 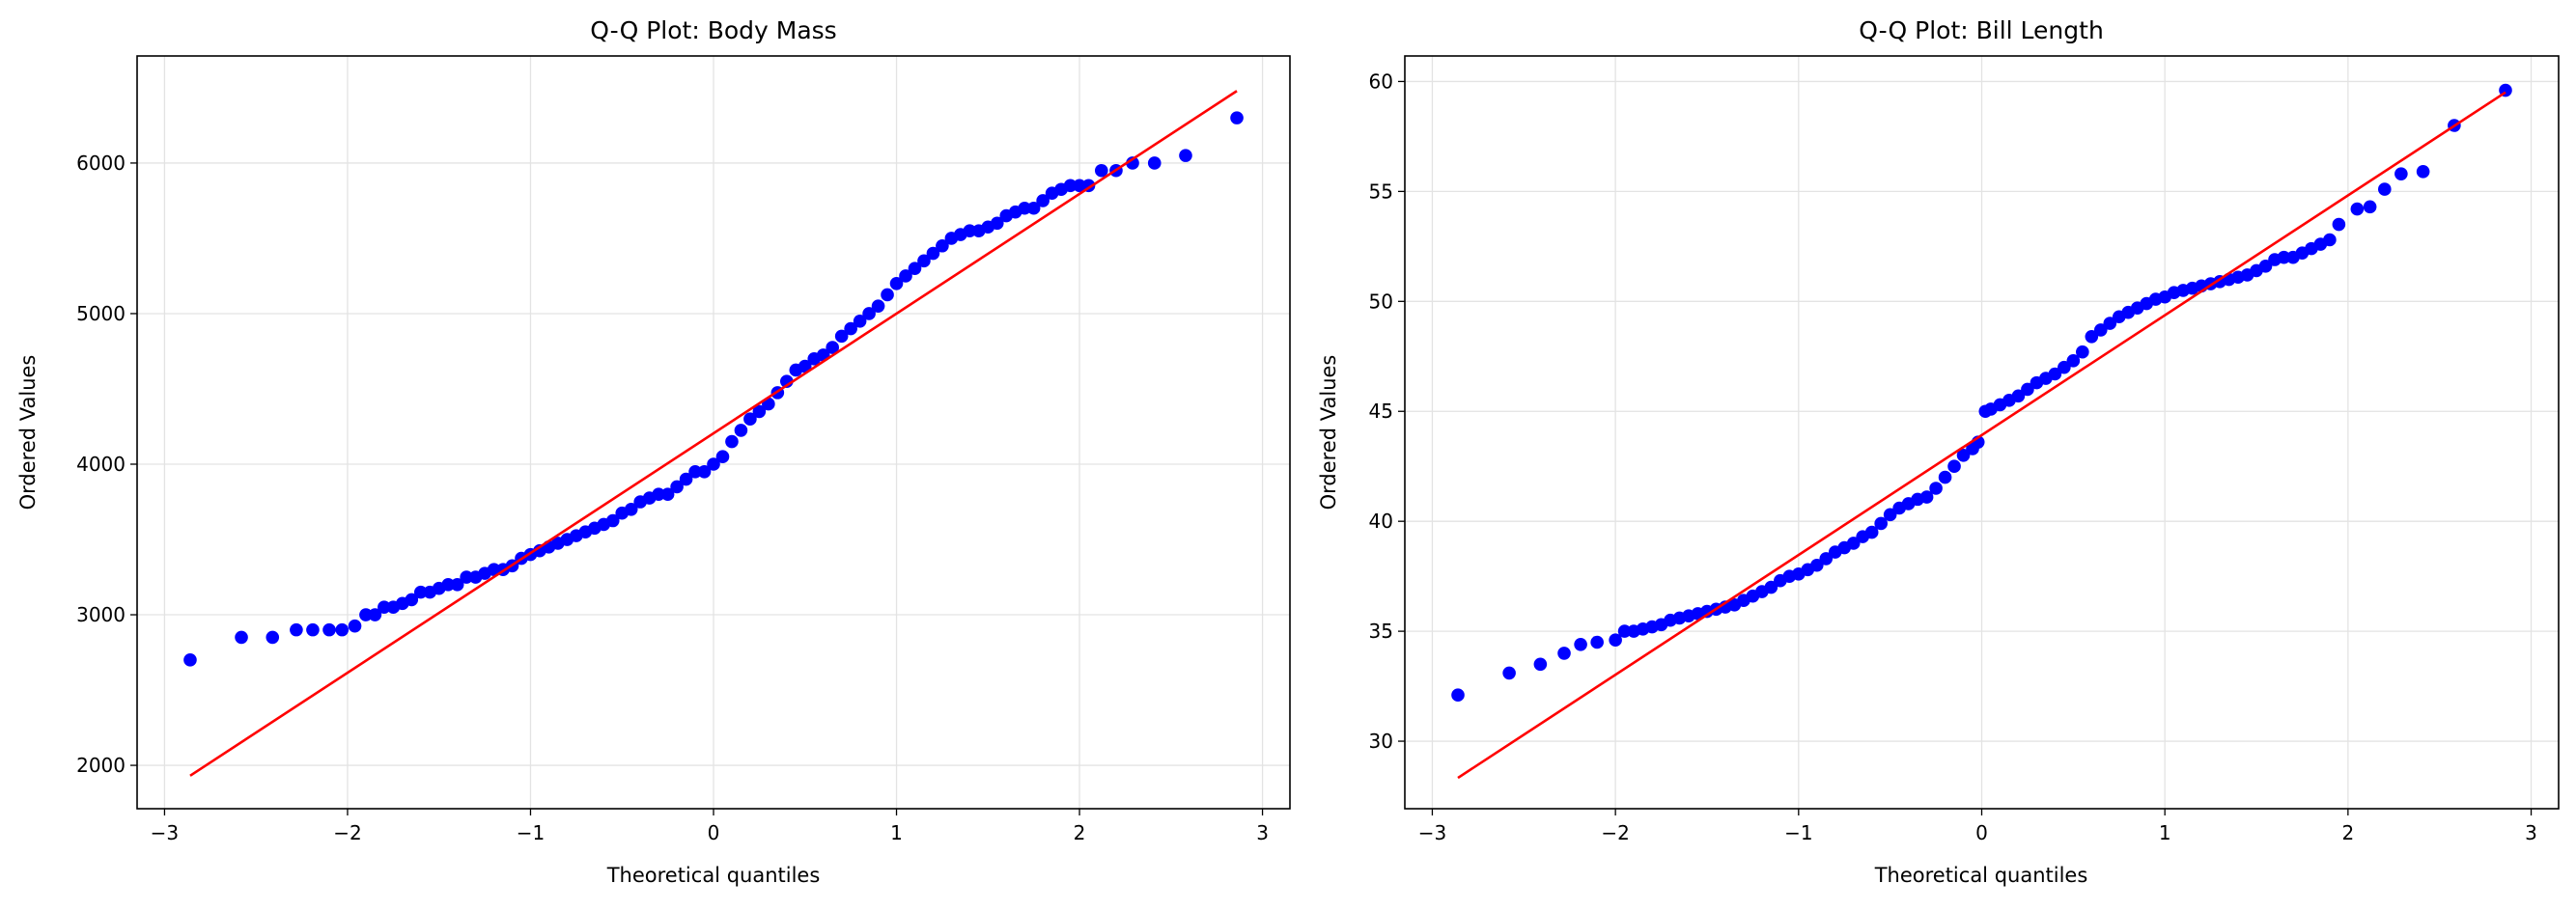 What do you see at coordinates (1263, 833) in the screenshot?
I see `x-tick-label: 3` at bounding box center [1263, 833].